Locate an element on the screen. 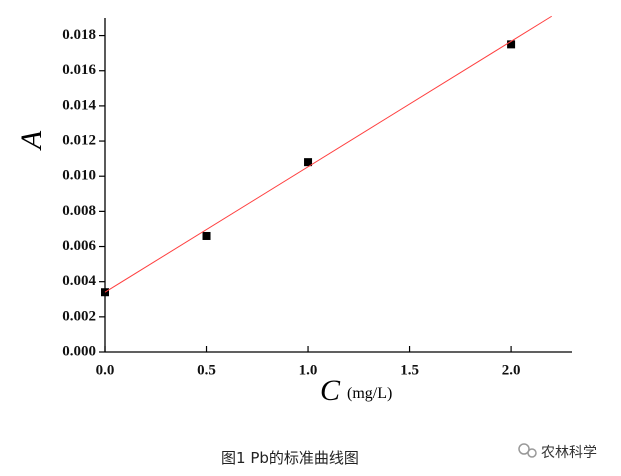 The width and height of the screenshot is (621, 476). x-tick-label: 0.0 is located at coordinates (105, 370).